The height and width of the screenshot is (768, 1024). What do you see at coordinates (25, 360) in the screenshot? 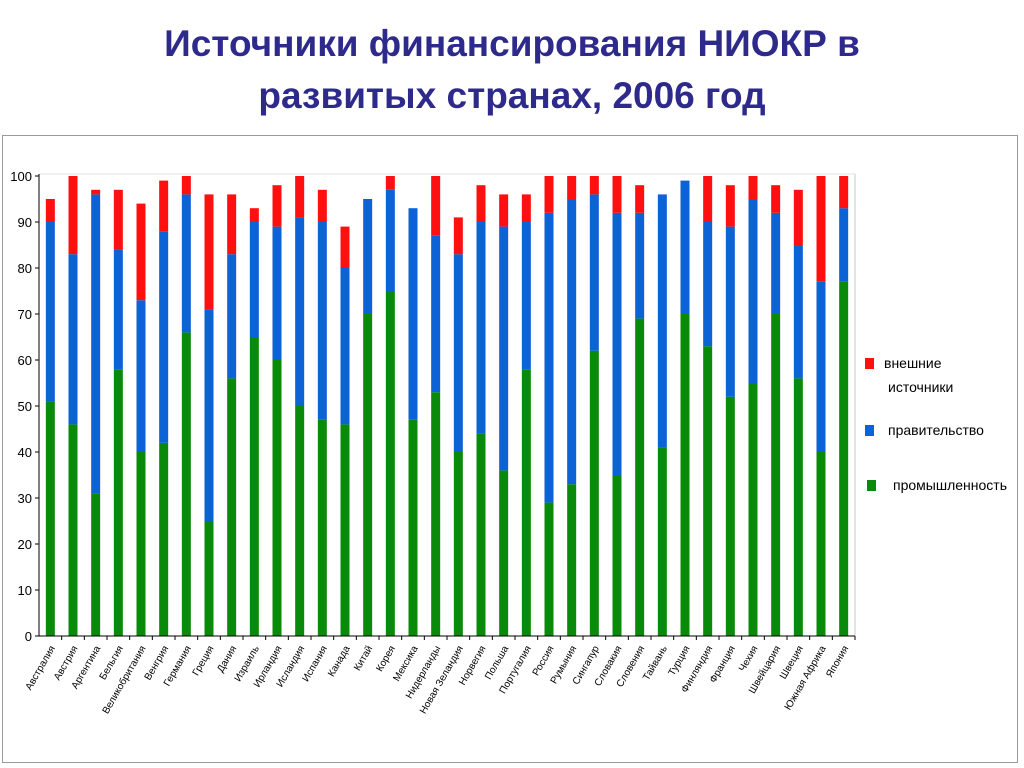
I see `y-tick-label: 60` at bounding box center [25, 360].